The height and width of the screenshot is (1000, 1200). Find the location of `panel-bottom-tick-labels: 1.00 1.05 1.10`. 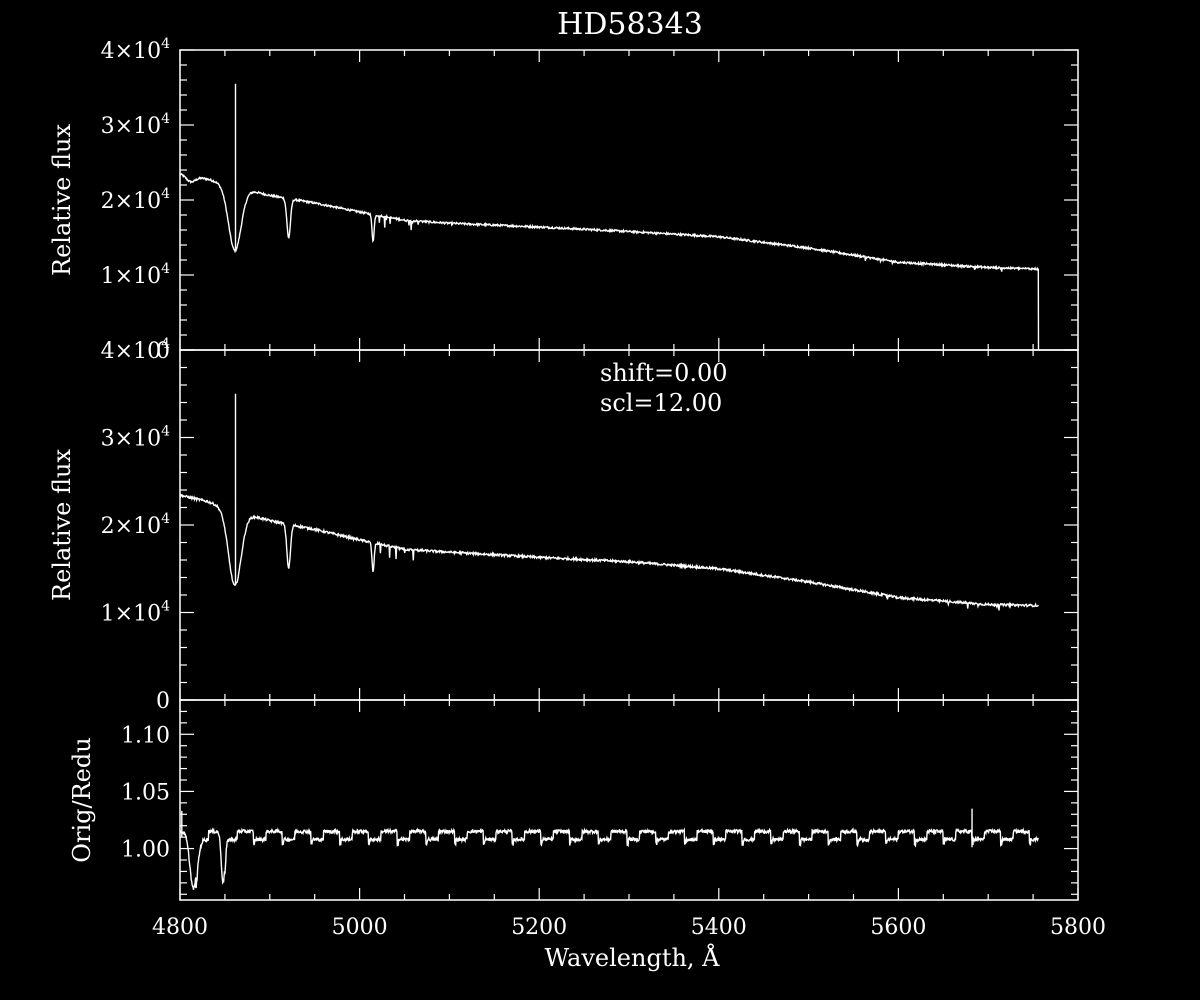

panel-bottom-tick-labels: 1.00 1.05 1.10 is located at coordinates (145, 792).